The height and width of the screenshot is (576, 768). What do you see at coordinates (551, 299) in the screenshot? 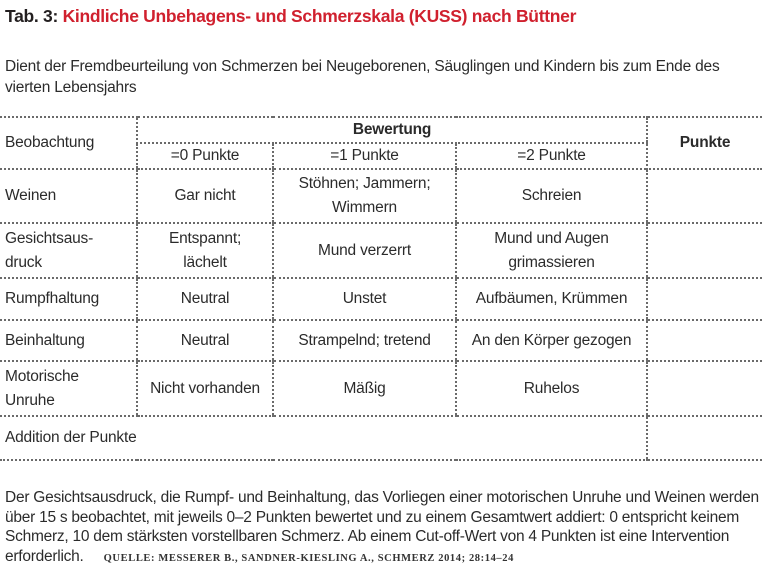
I see `row-2-points: Aufbäumen, Krümmen` at bounding box center [551, 299].